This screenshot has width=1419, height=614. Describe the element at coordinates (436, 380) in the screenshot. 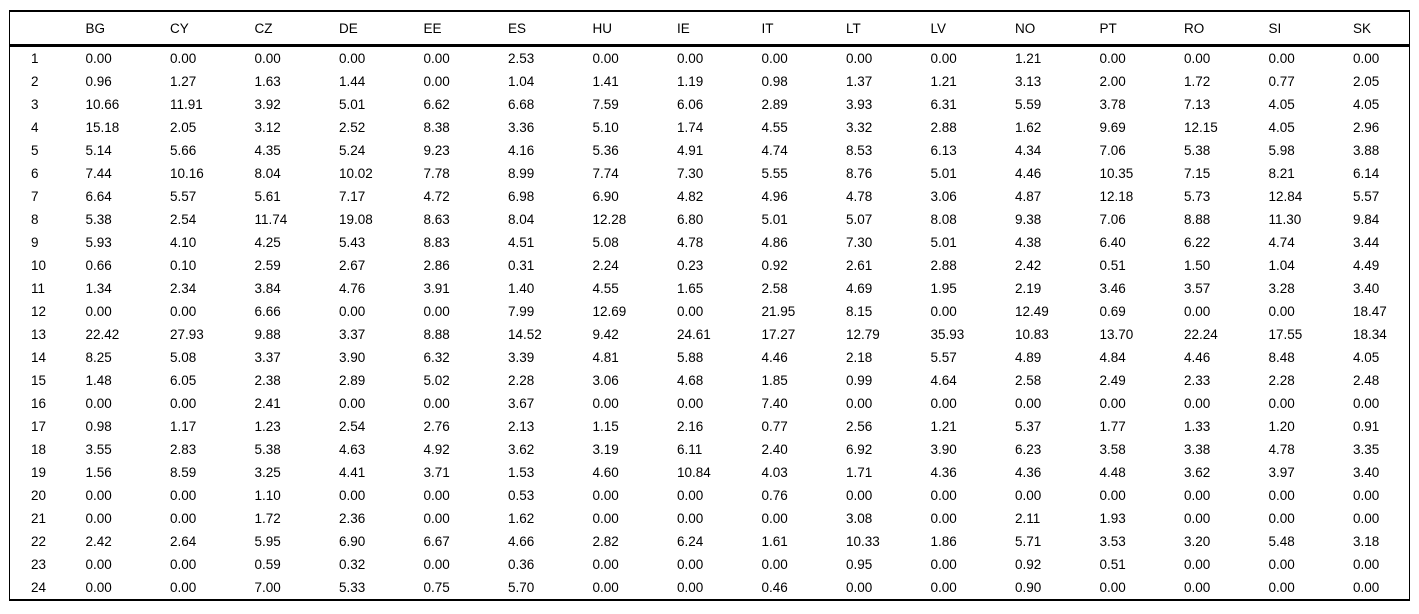

I see `value-cell-ee-row15: 5.02` at that location.